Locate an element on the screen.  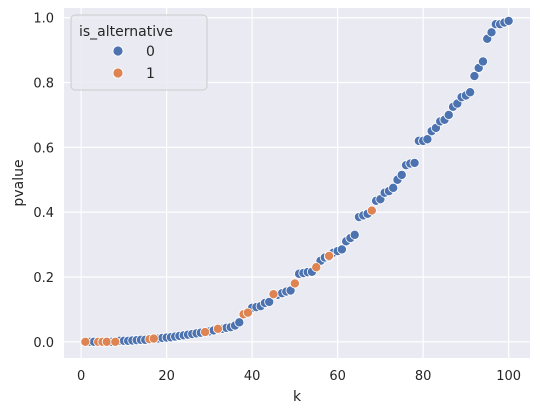
legend: is_alternative 0 1 is located at coordinates (139, 52).